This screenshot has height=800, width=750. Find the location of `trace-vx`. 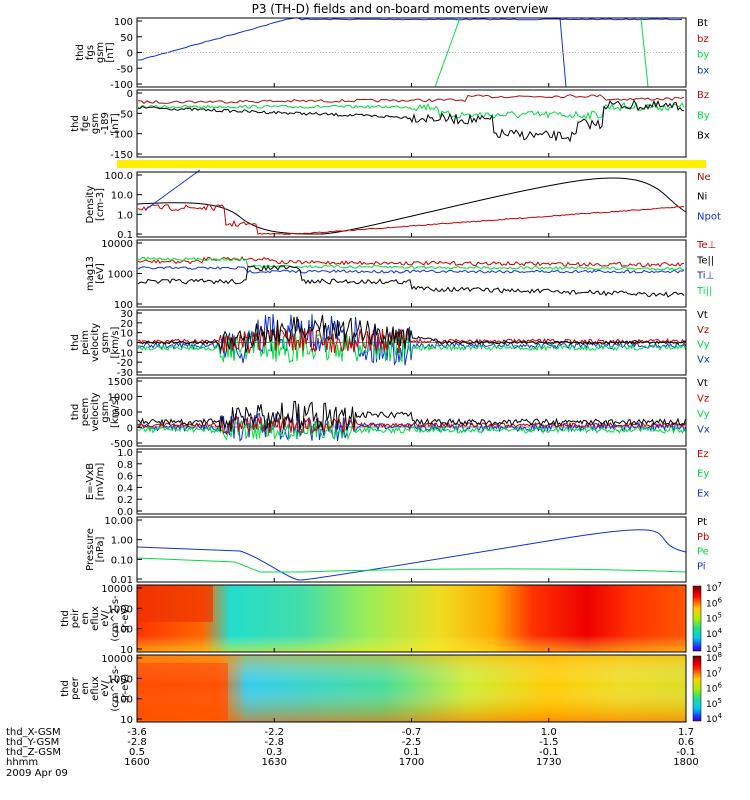

trace-vx is located at coordinates (411, 340).